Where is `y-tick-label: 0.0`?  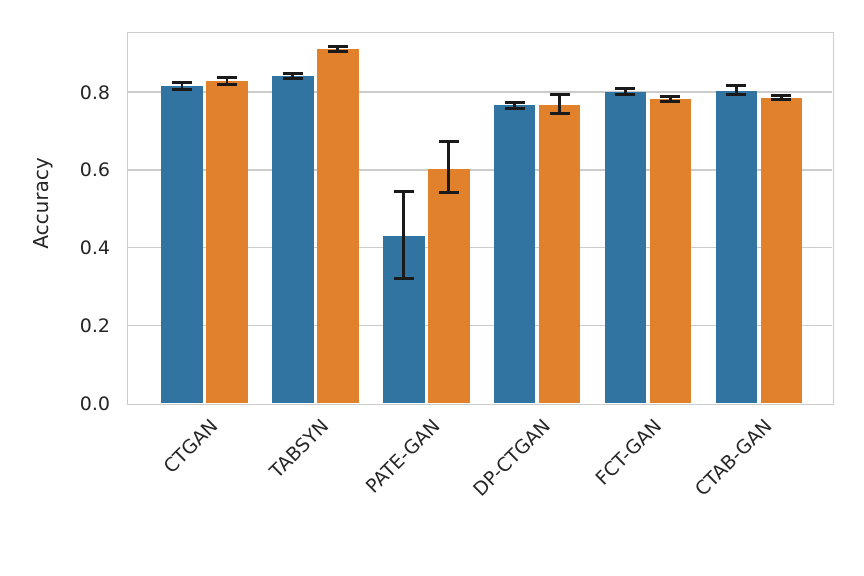 y-tick-label: 0.0 is located at coordinates (94, 403).